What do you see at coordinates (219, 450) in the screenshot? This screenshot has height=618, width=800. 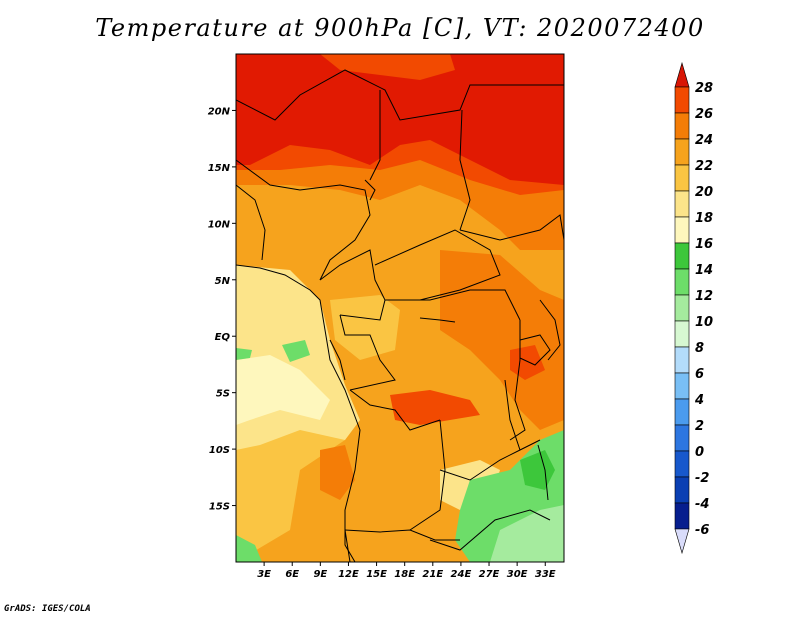 I see `lat-tick-label: 10S` at bounding box center [219, 450].